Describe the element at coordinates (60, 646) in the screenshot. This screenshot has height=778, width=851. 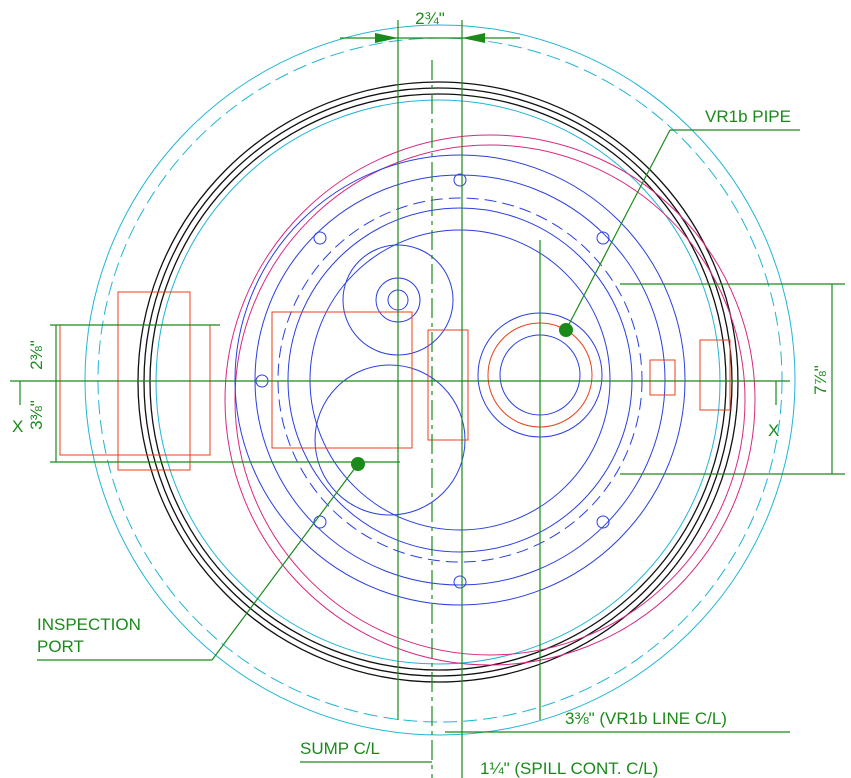
I see `callout-label: PORT` at that location.